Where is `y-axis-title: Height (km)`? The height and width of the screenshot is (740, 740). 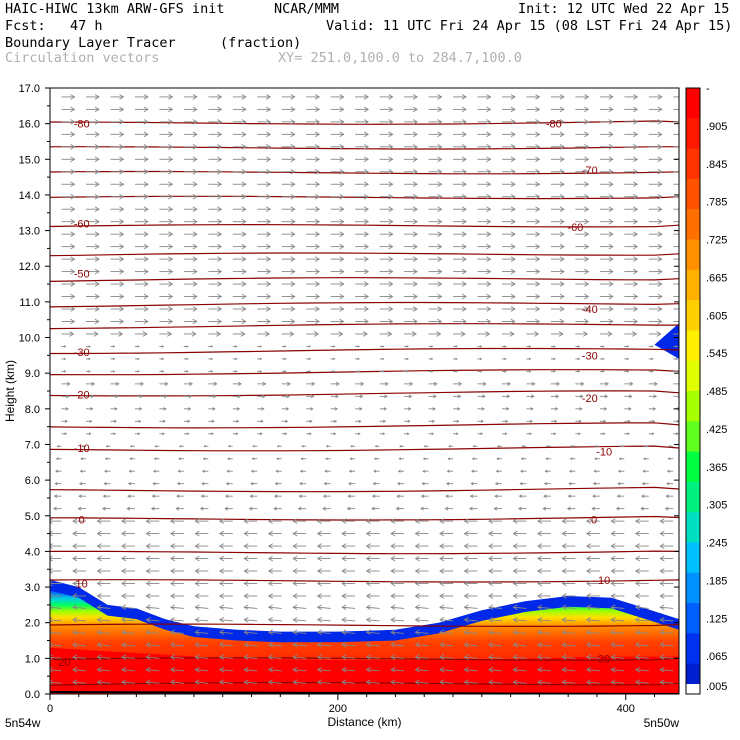
y-axis-title: Height (km) is located at coordinates (10, 391).